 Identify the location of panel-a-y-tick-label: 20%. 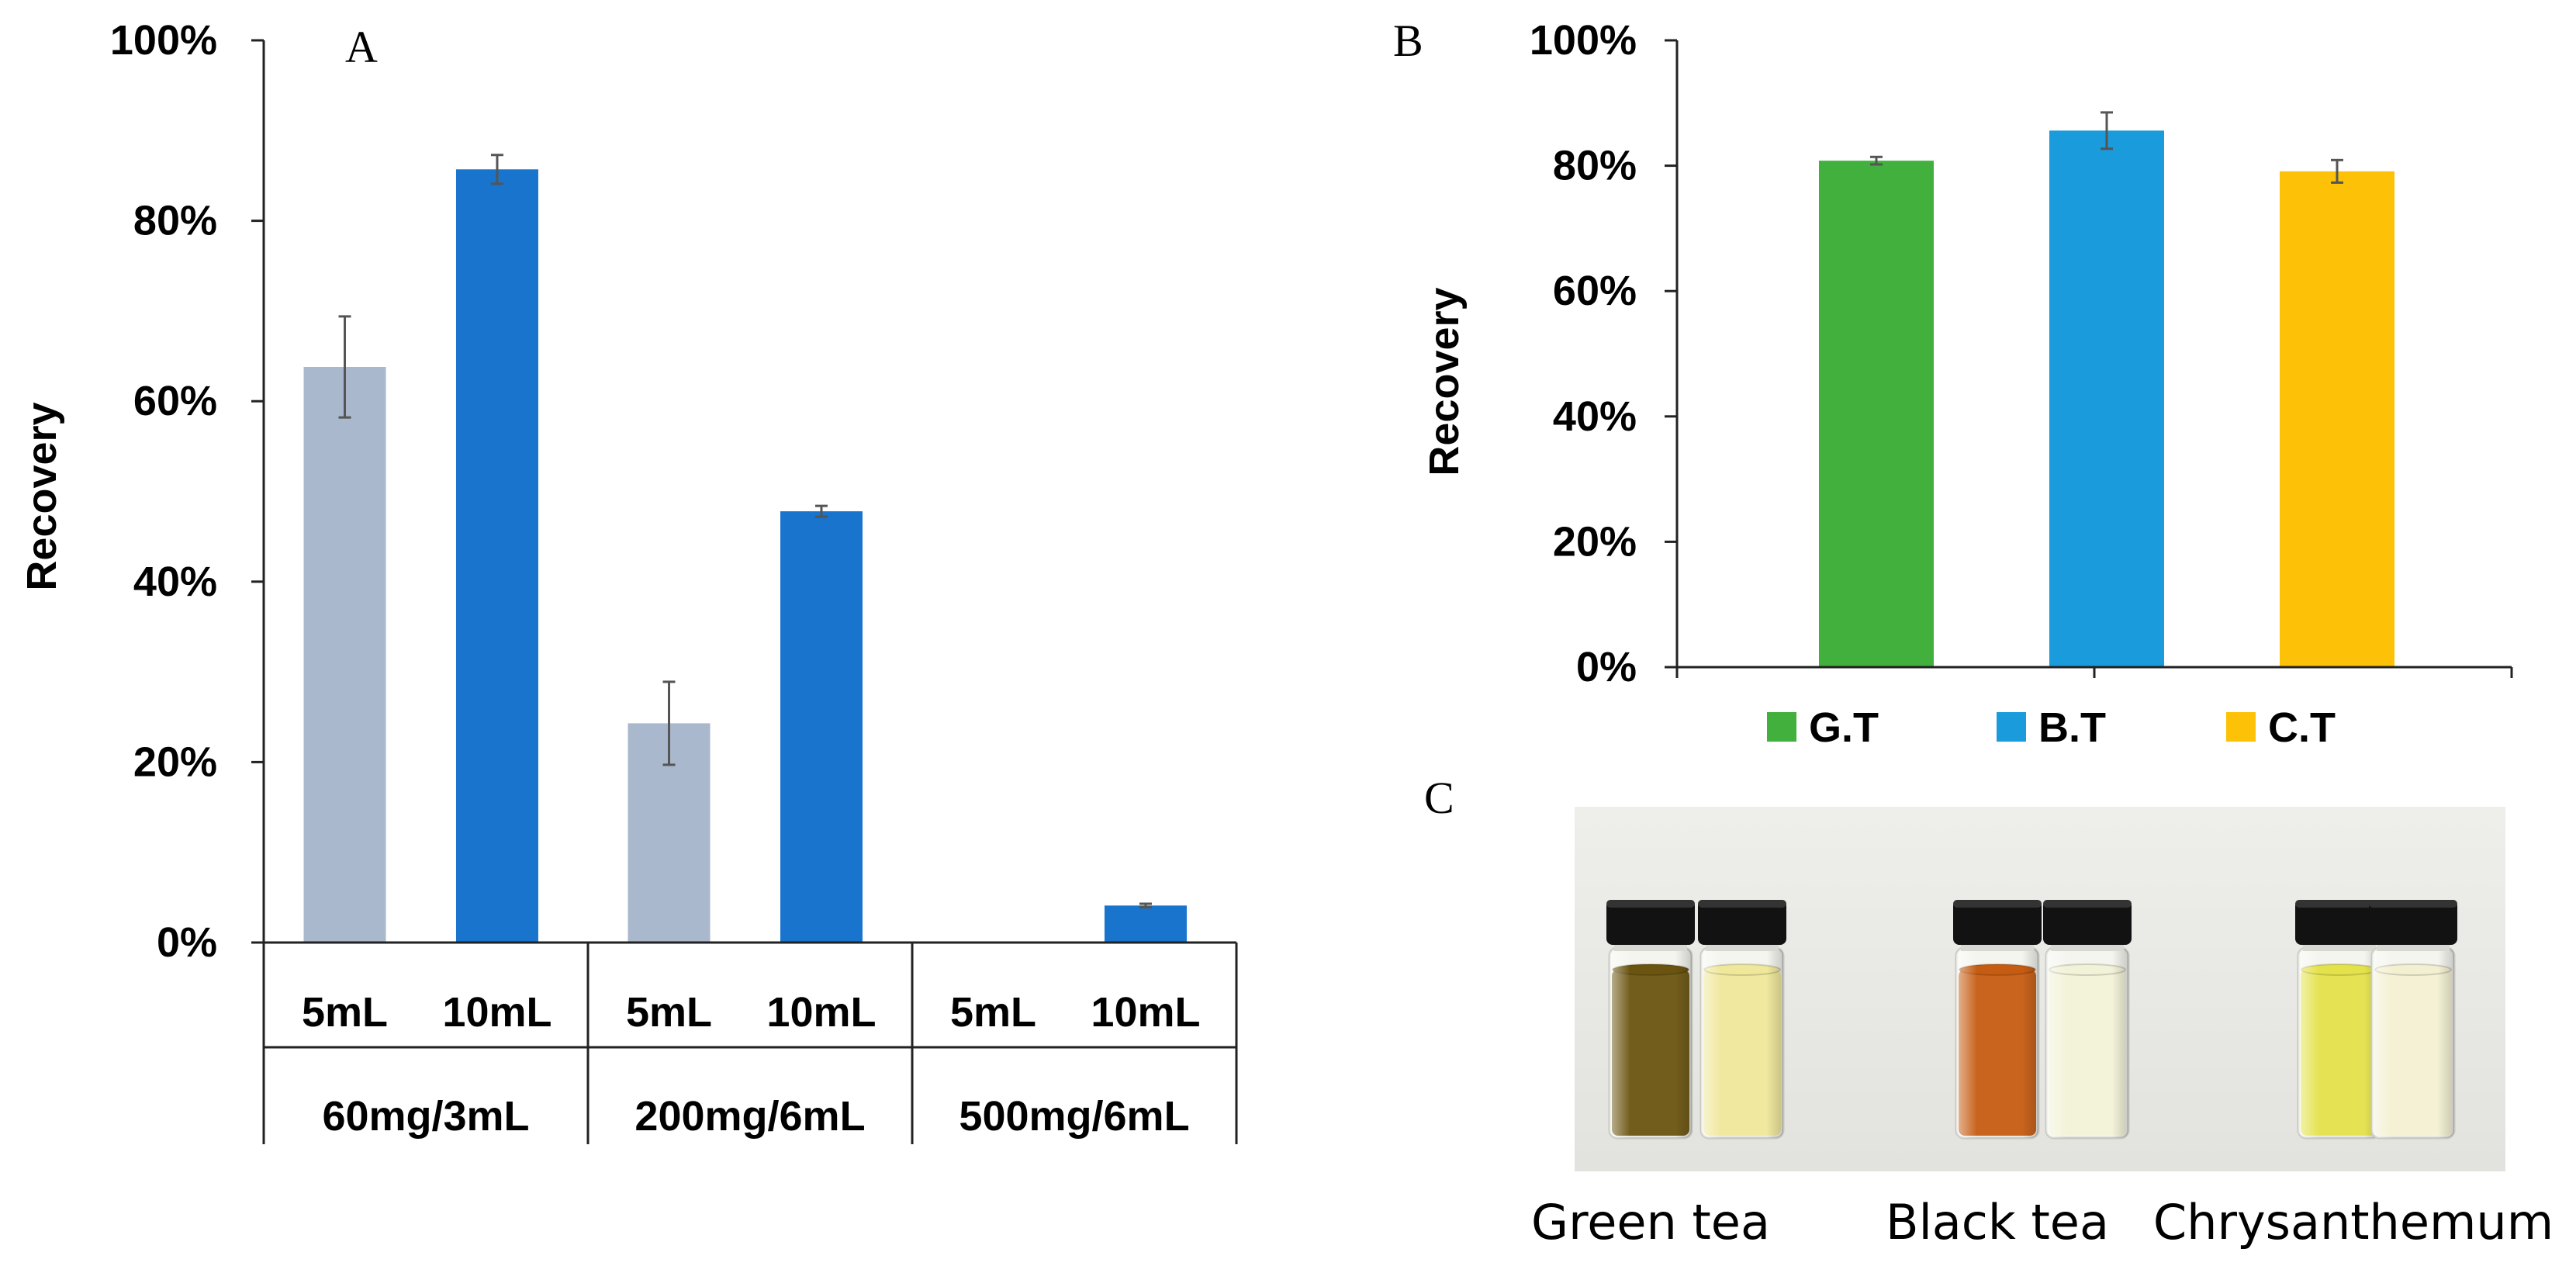
(175, 762).